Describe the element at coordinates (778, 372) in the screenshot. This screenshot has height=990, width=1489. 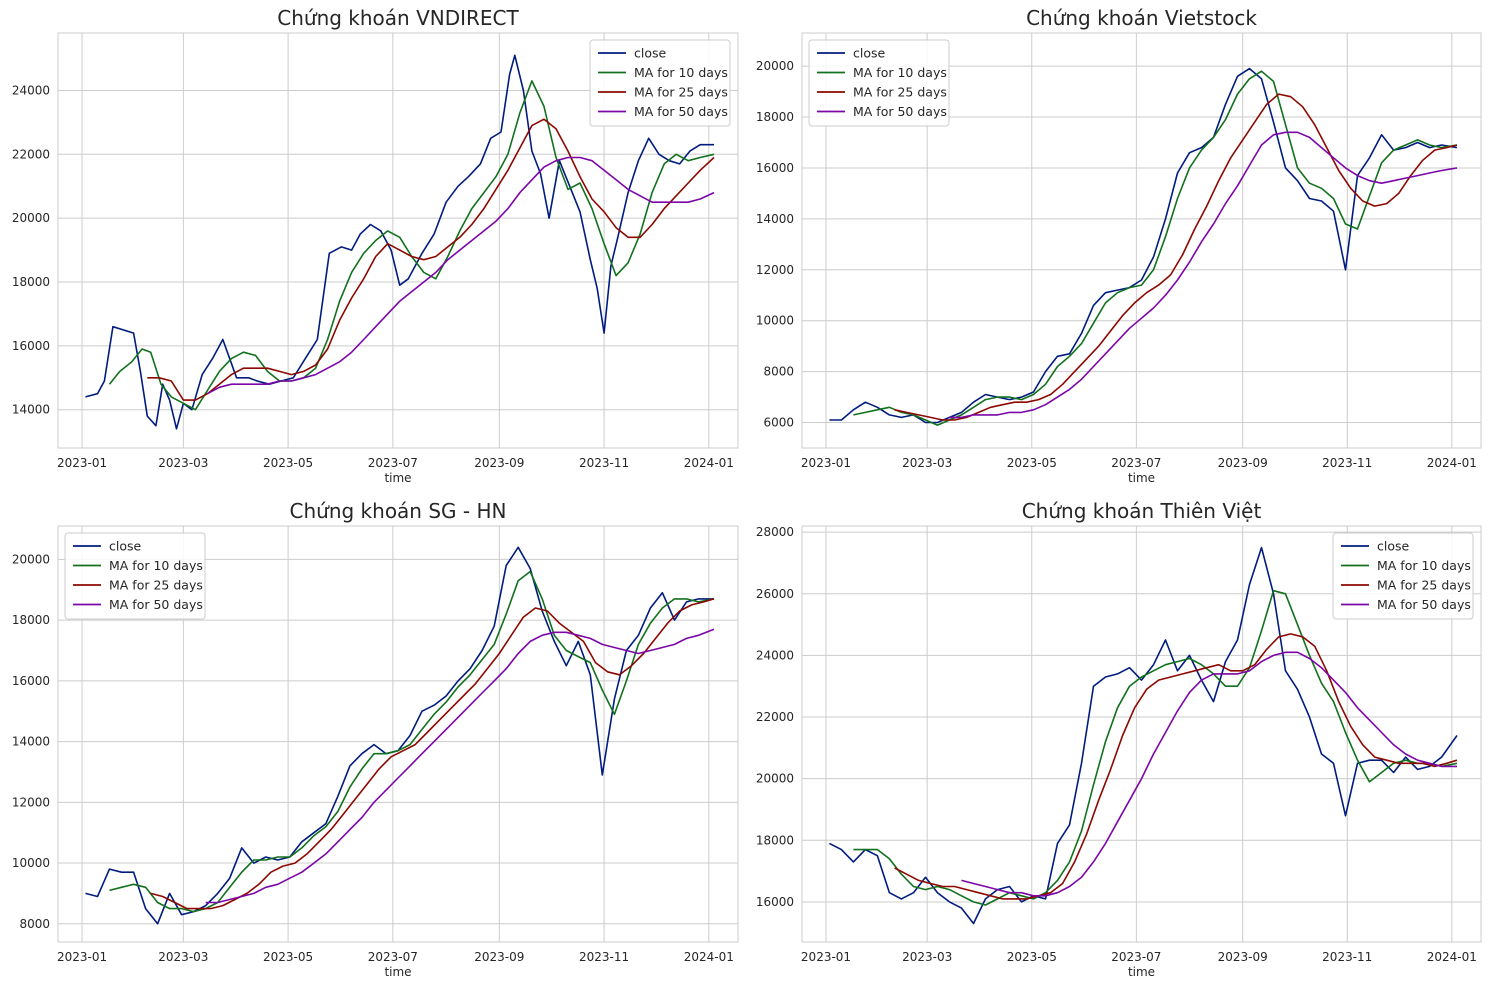
I see `y-tick-label: 8000` at that location.